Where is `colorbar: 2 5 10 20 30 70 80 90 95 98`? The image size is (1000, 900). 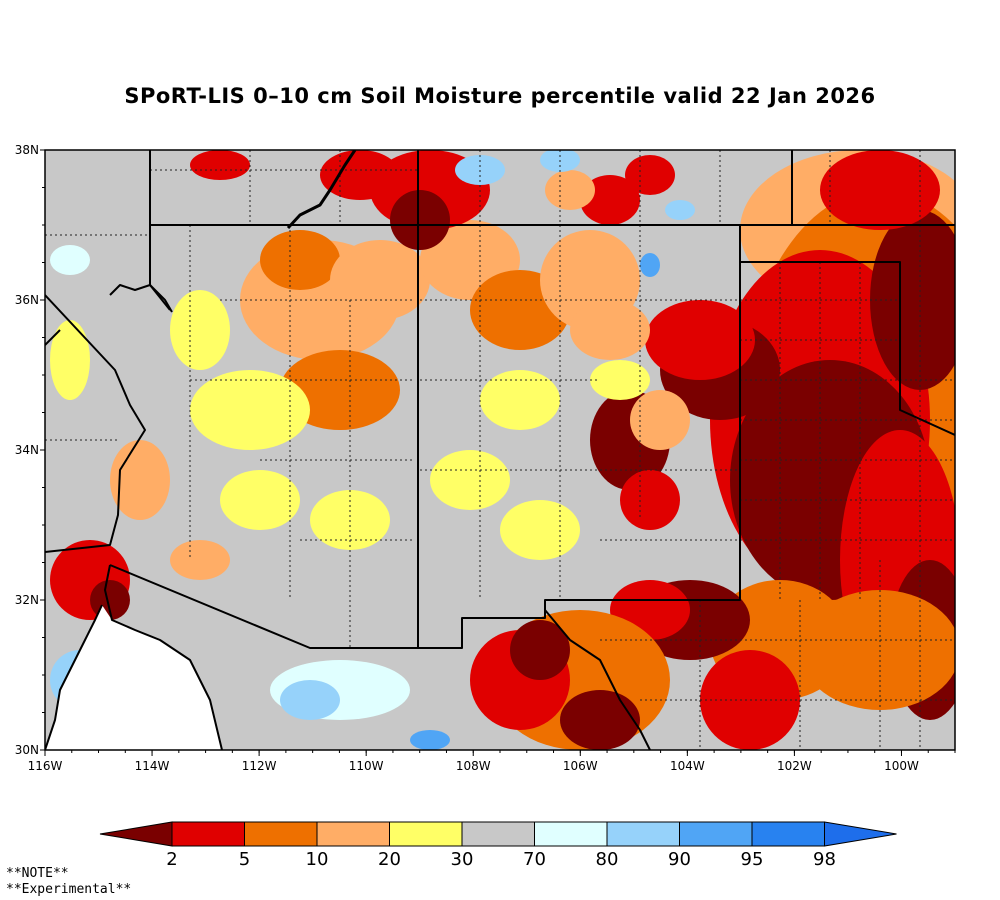
colorbar: 2 5 10 20 30 70 80 90 95 98 is located at coordinates (498, 845).